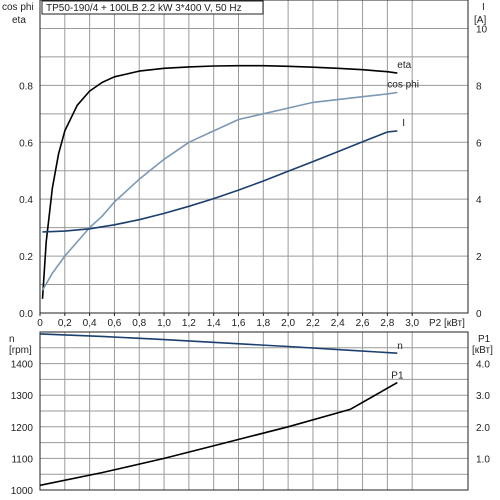 The height and width of the screenshot is (500, 500). Describe the element at coordinates (214, 323) in the screenshot. I see `x-tick-label: 1,4` at that location.